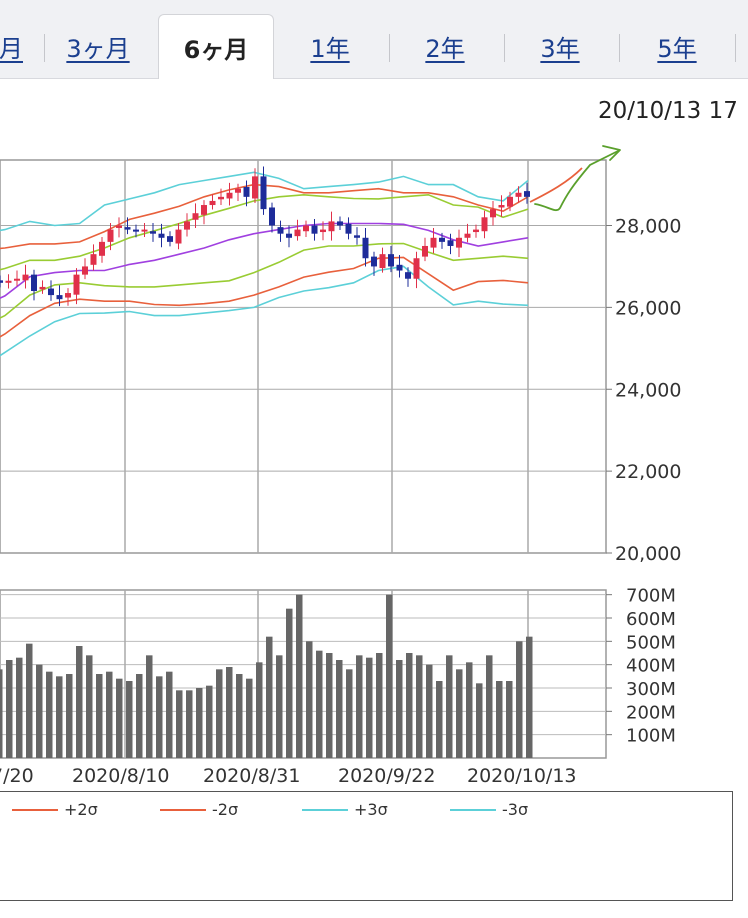 The image size is (748, 918). What do you see at coordinates (251, 776) in the screenshot?
I see `date-tick-label: 2020/8/31` at bounding box center [251, 776].